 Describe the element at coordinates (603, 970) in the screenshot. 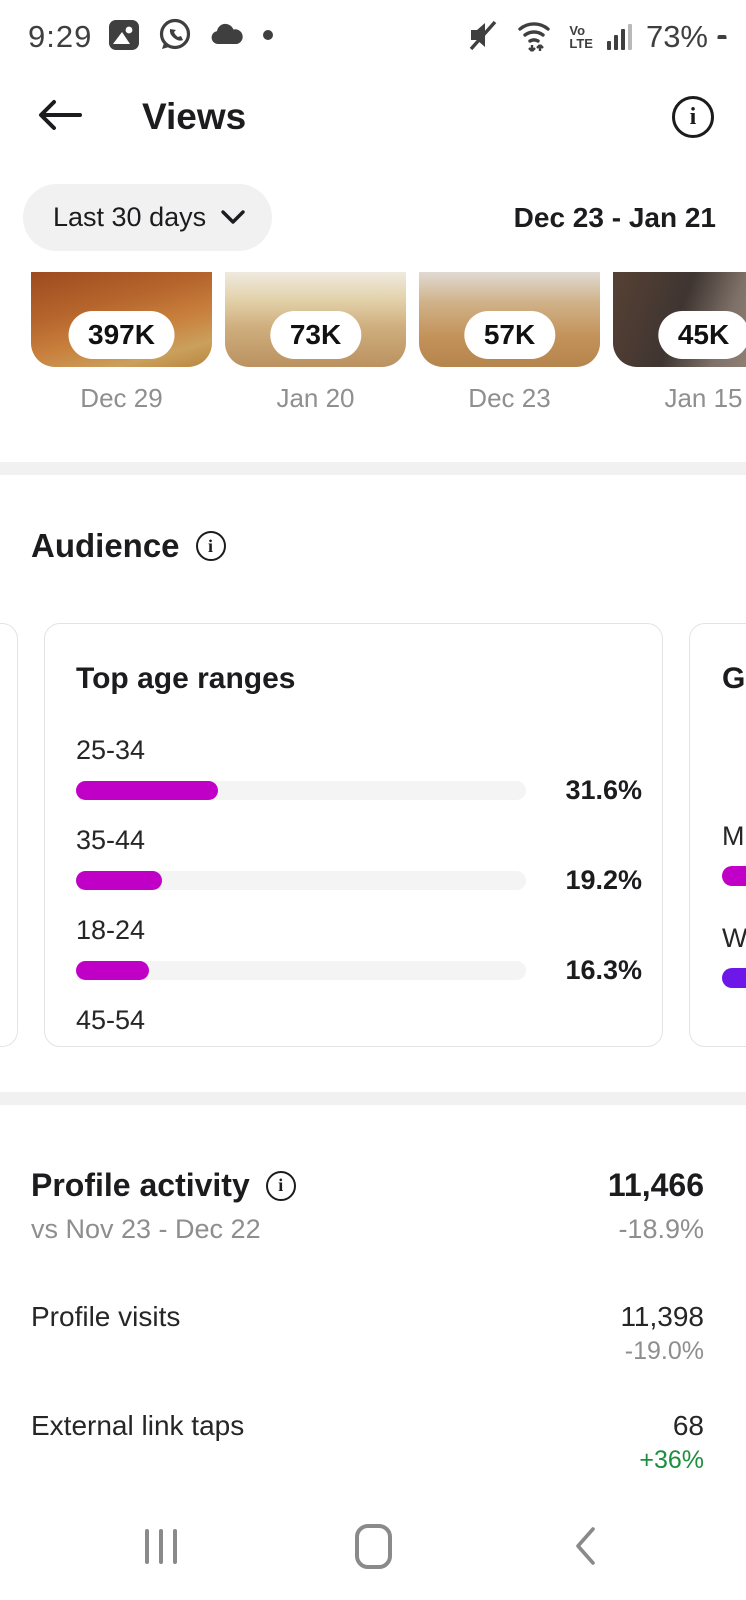

I see `age-percent-value: 16.3%` at that location.